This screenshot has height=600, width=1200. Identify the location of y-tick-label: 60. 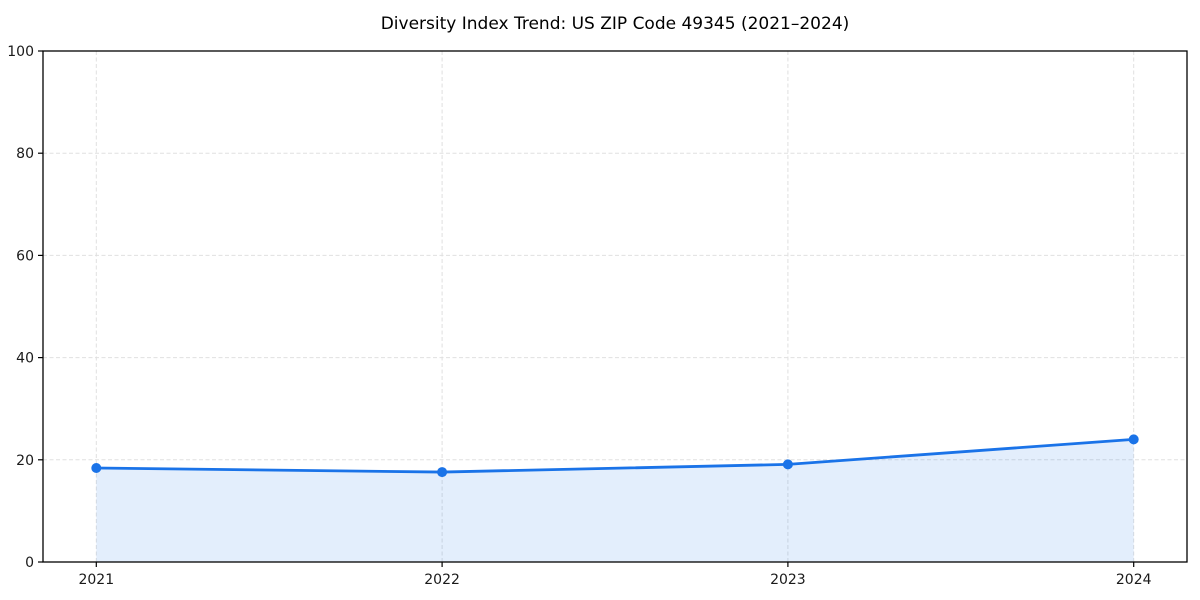
(25, 256).